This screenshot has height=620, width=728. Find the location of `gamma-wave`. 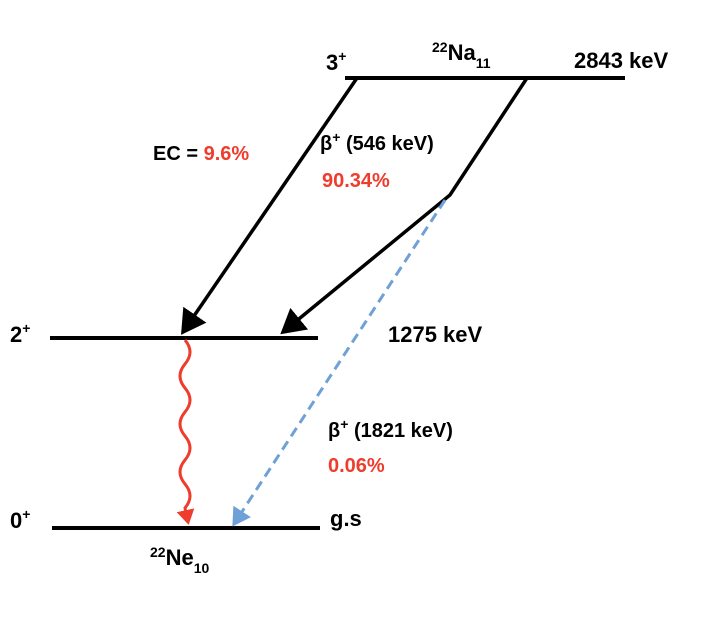

gamma-wave is located at coordinates (185, 432).